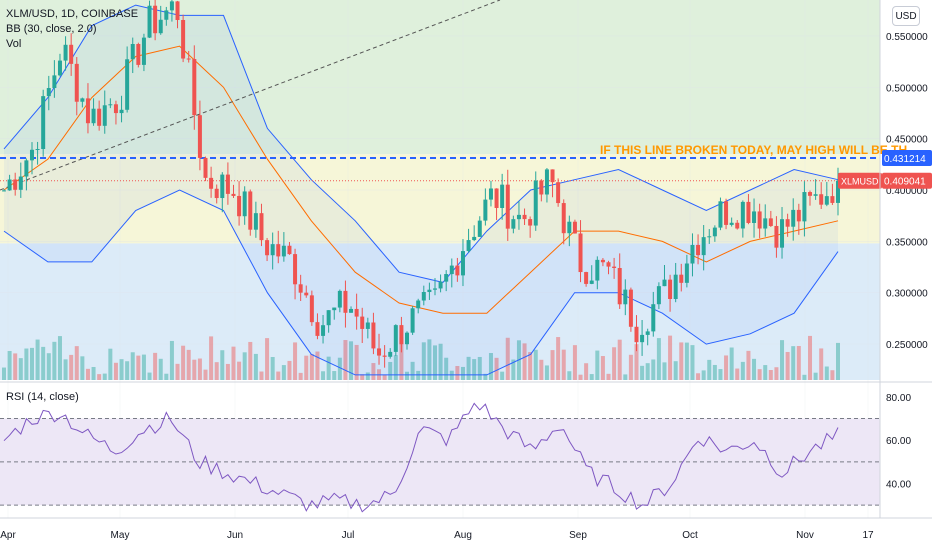 Image resolution: width=932 pixels, height=550 pixels. I want to click on time-tick-label: Apr, so click(8, 535).